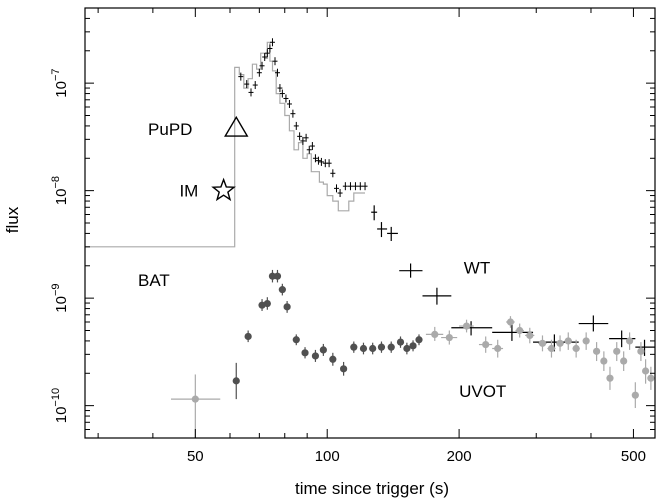 The height and width of the screenshot is (500, 660). I want to click on x-axis-title: time since trigger (s), so click(372, 488).